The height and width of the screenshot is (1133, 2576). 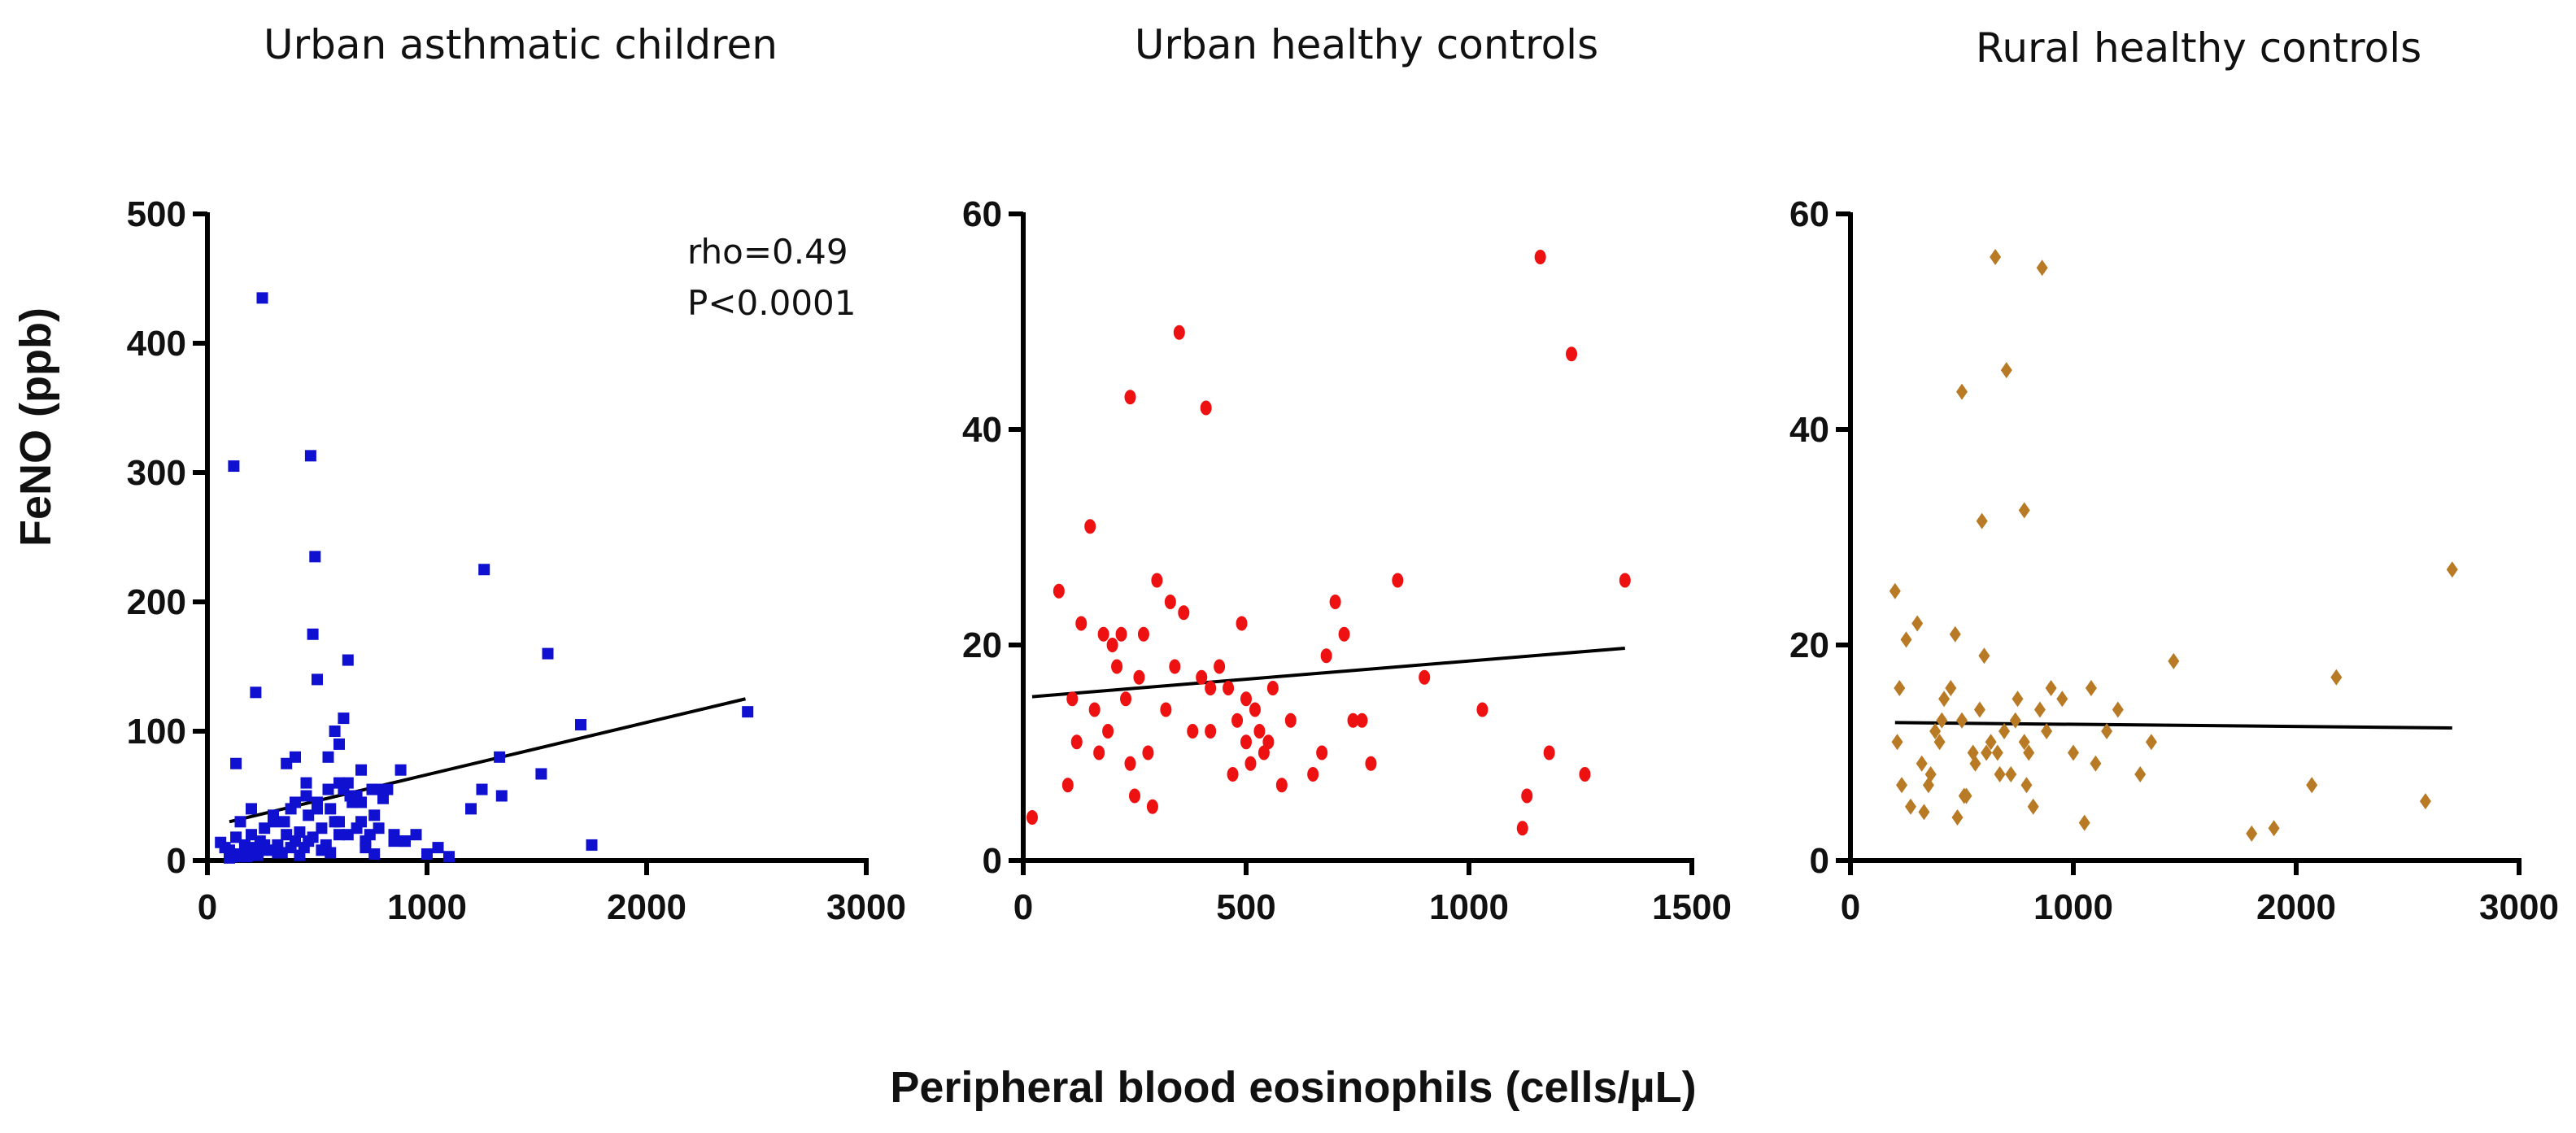 I want to click on x-tick-label: 3000, so click(x=2519, y=907).